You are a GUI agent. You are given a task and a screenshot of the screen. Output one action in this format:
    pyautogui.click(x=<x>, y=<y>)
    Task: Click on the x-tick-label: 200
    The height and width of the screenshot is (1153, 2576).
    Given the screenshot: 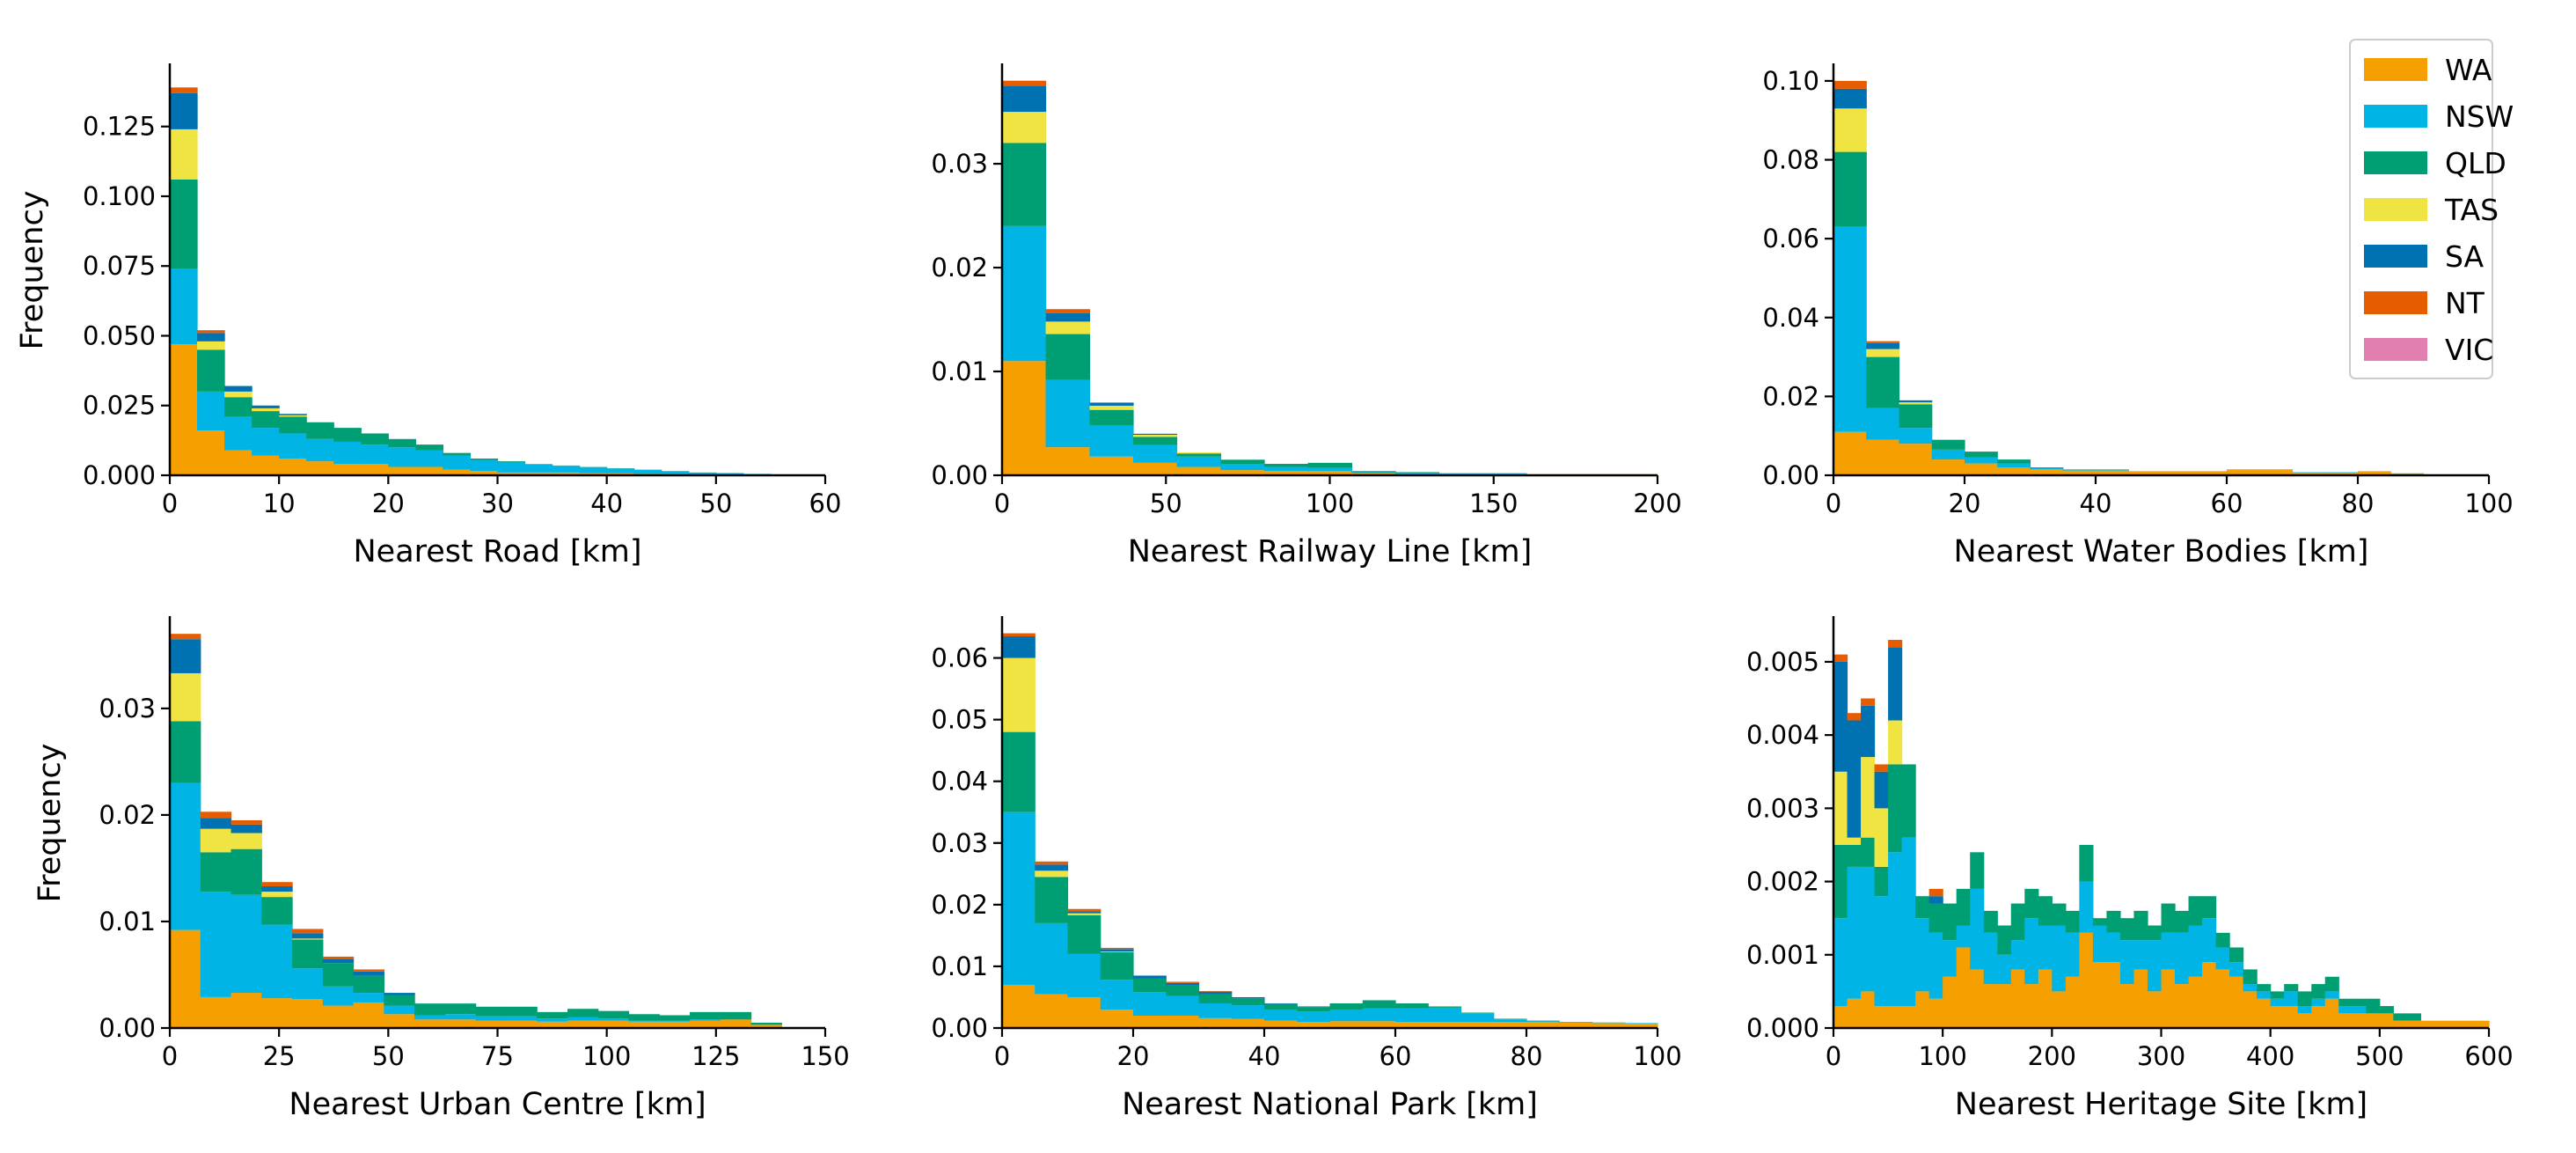 What is the action you would take?
    pyautogui.click(x=1657, y=503)
    